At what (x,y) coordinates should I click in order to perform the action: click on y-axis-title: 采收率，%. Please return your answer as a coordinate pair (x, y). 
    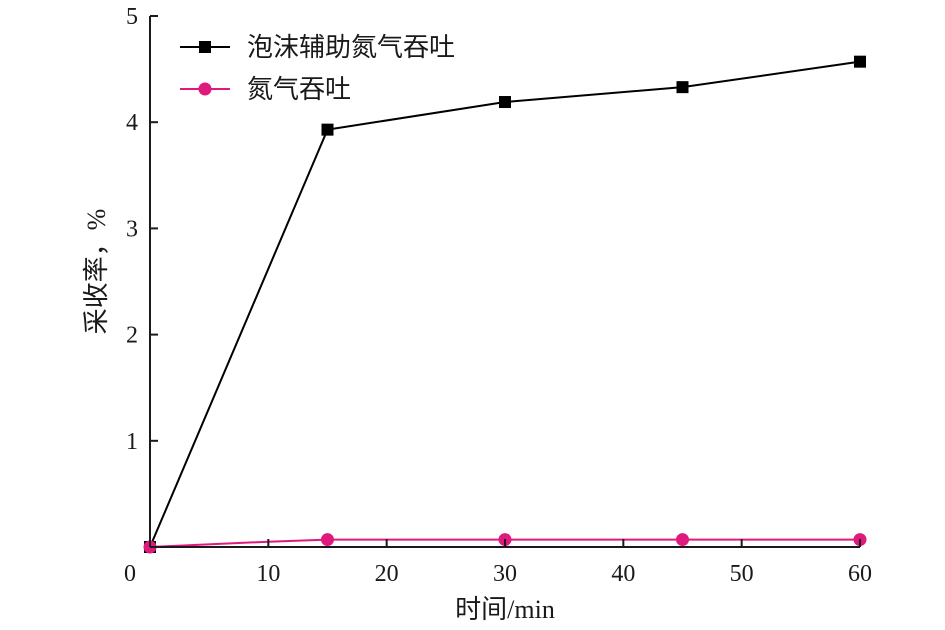
    Looking at the image, I should click on (96, 272).